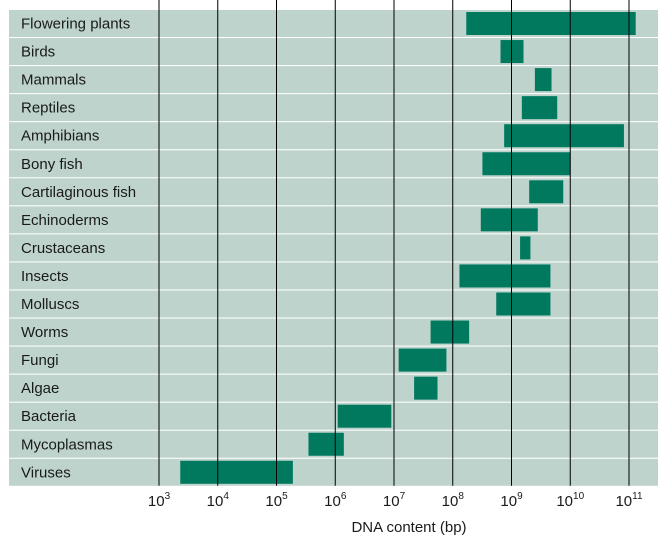 Image resolution: width=667 pixels, height=546 pixels. What do you see at coordinates (276, 500) in the screenshot?
I see `x-tick-label: 10⁵` at bounding box center [276, 500].